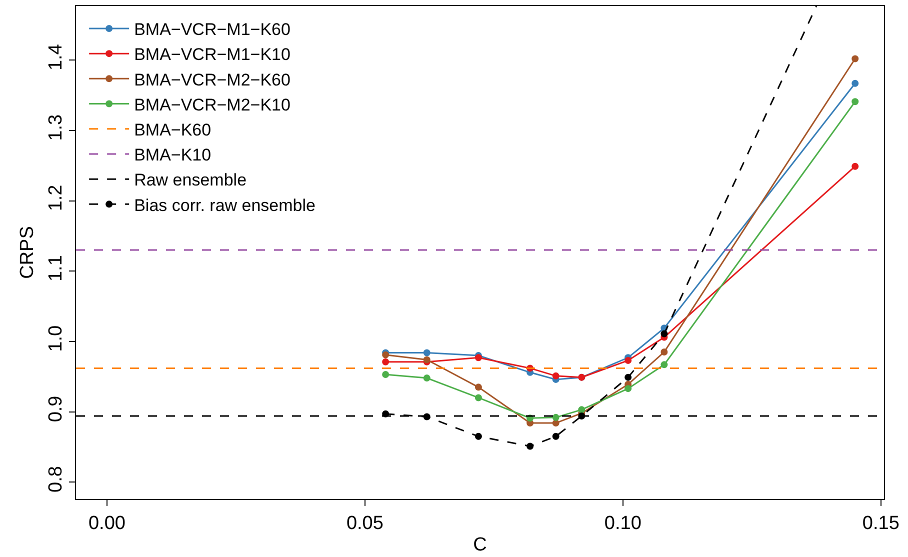 Image resolution: width=908 pixels, height=557 pixels. Describe the element at coordinates (55, 127) in the screenshot. I see `y-tick-label: 1.3` at that location.